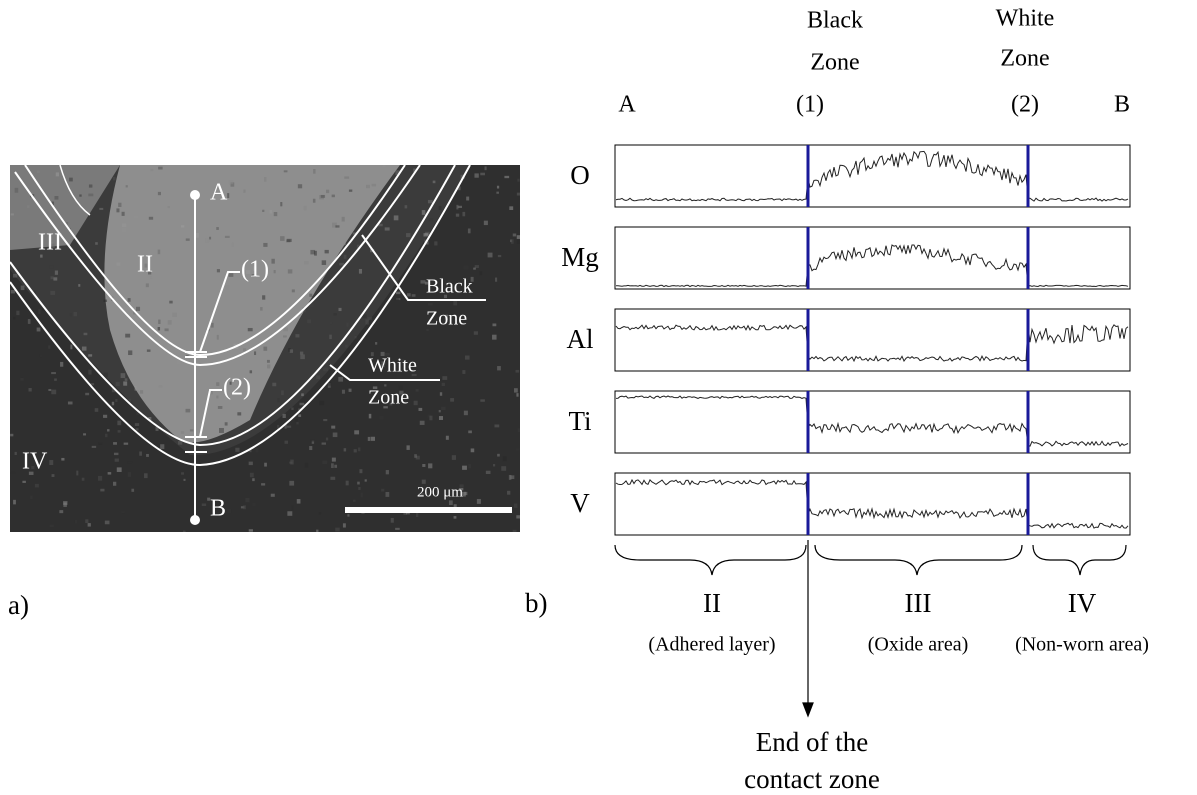 This screenshot has width=1197, height=795. Describe the element at coordinates (1025, 19) in the screenshot. I see `zone-title: White` at that location.